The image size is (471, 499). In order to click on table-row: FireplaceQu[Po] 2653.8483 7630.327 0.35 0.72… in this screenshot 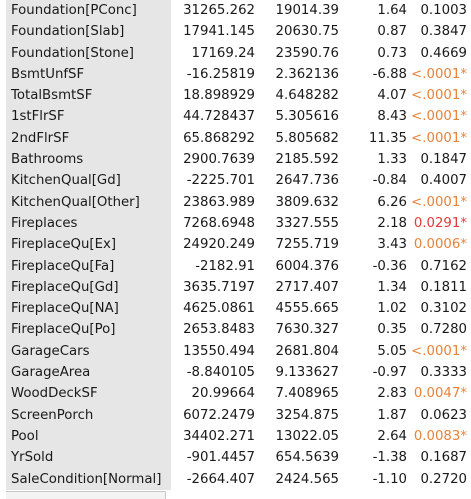, I will do `click(238, 330)`.